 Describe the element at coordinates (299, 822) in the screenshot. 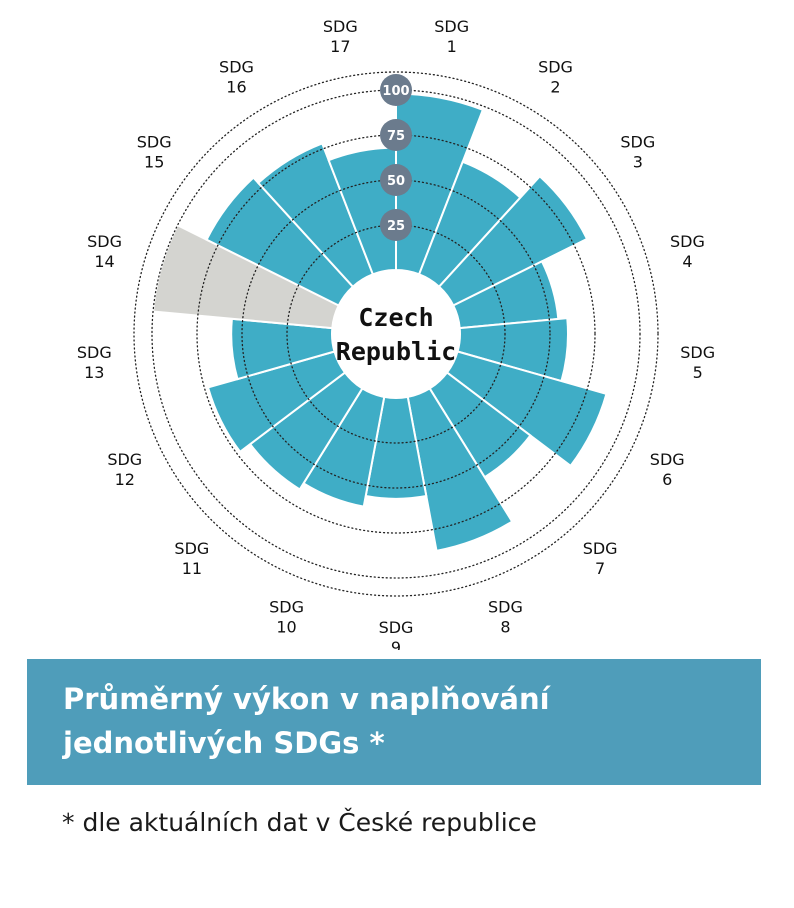

I see `footnote: * dle aktuálních dat v České republice` at that location.